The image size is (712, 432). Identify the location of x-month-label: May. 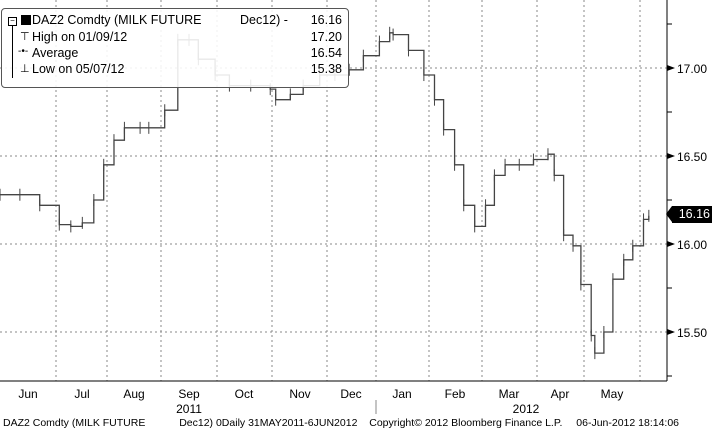
(612, 394).